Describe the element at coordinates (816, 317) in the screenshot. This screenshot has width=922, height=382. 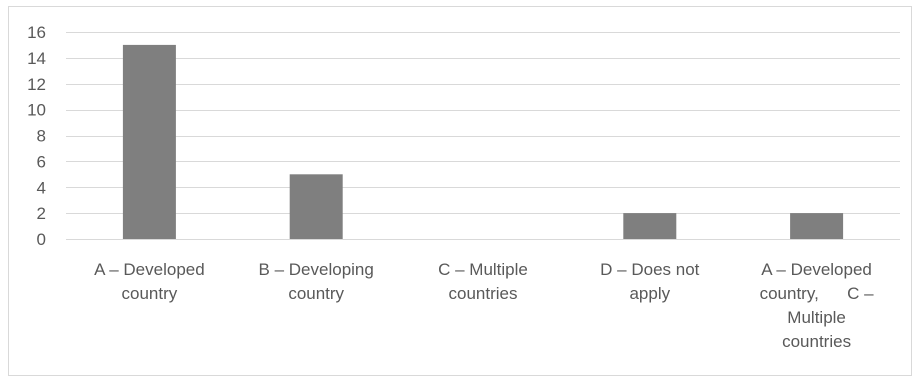
I see `x-category-label-line: Multiple` at that location.